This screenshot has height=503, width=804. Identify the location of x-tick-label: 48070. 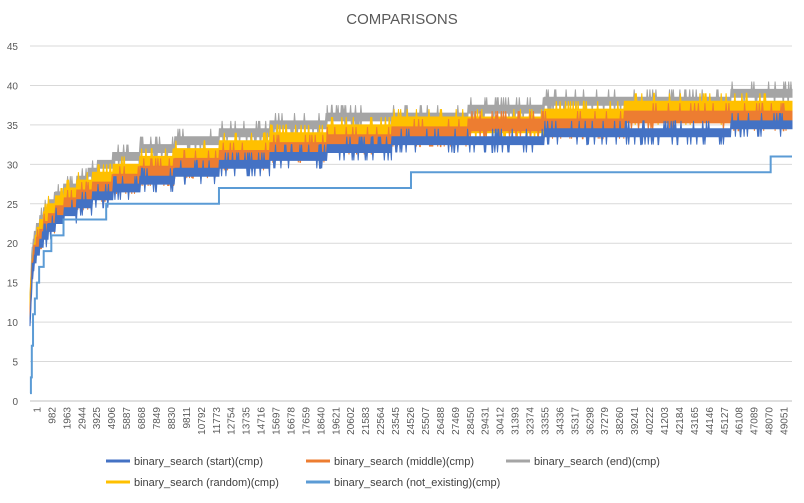
(770, 421).